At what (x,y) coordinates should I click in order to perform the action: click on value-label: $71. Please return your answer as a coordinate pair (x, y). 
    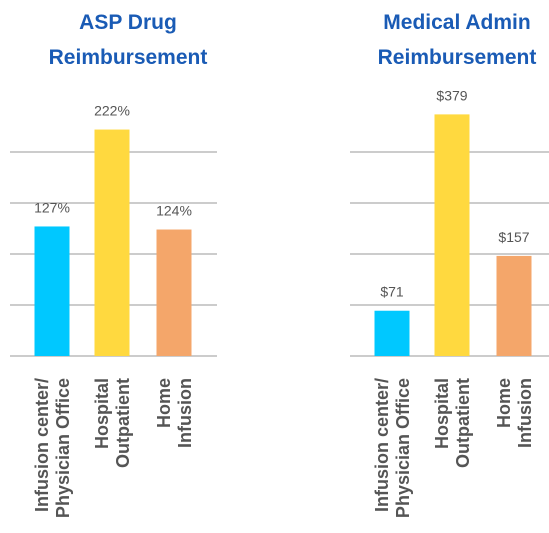
    Looking at the image, I should click on (392, 292).